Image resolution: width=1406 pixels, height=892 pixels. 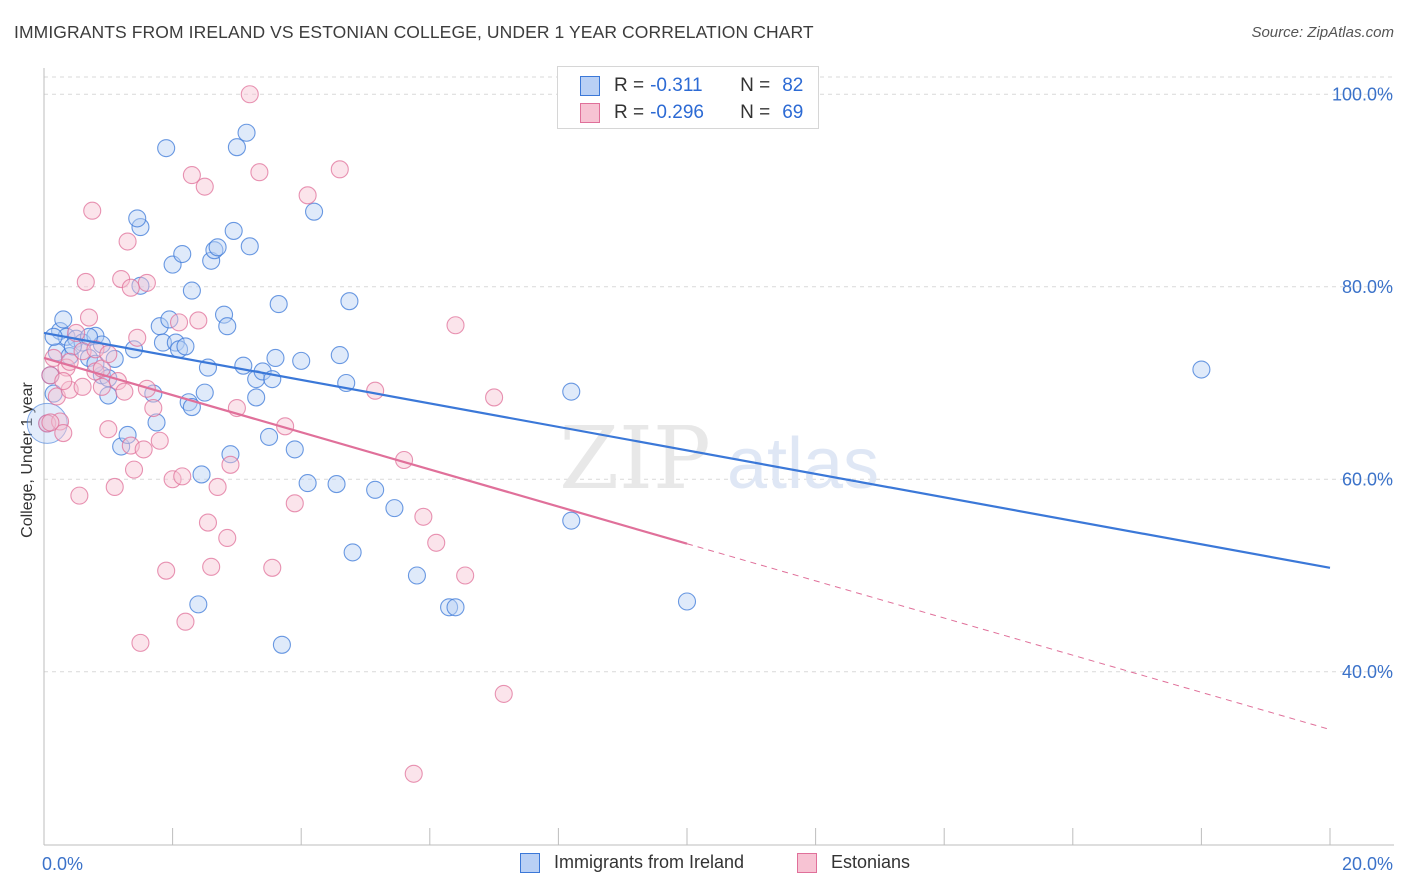 I want to click on y-tick-label: 60.0%, so click(x=1367, y=479).